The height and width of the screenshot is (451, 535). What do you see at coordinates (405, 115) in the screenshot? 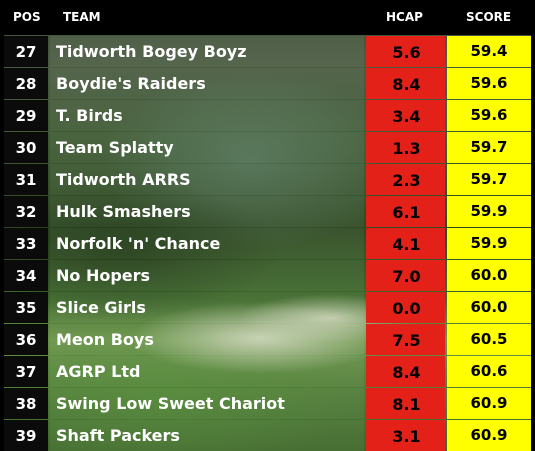
I see `hcap-cell: 3.4` at bounding box center [405, 115].